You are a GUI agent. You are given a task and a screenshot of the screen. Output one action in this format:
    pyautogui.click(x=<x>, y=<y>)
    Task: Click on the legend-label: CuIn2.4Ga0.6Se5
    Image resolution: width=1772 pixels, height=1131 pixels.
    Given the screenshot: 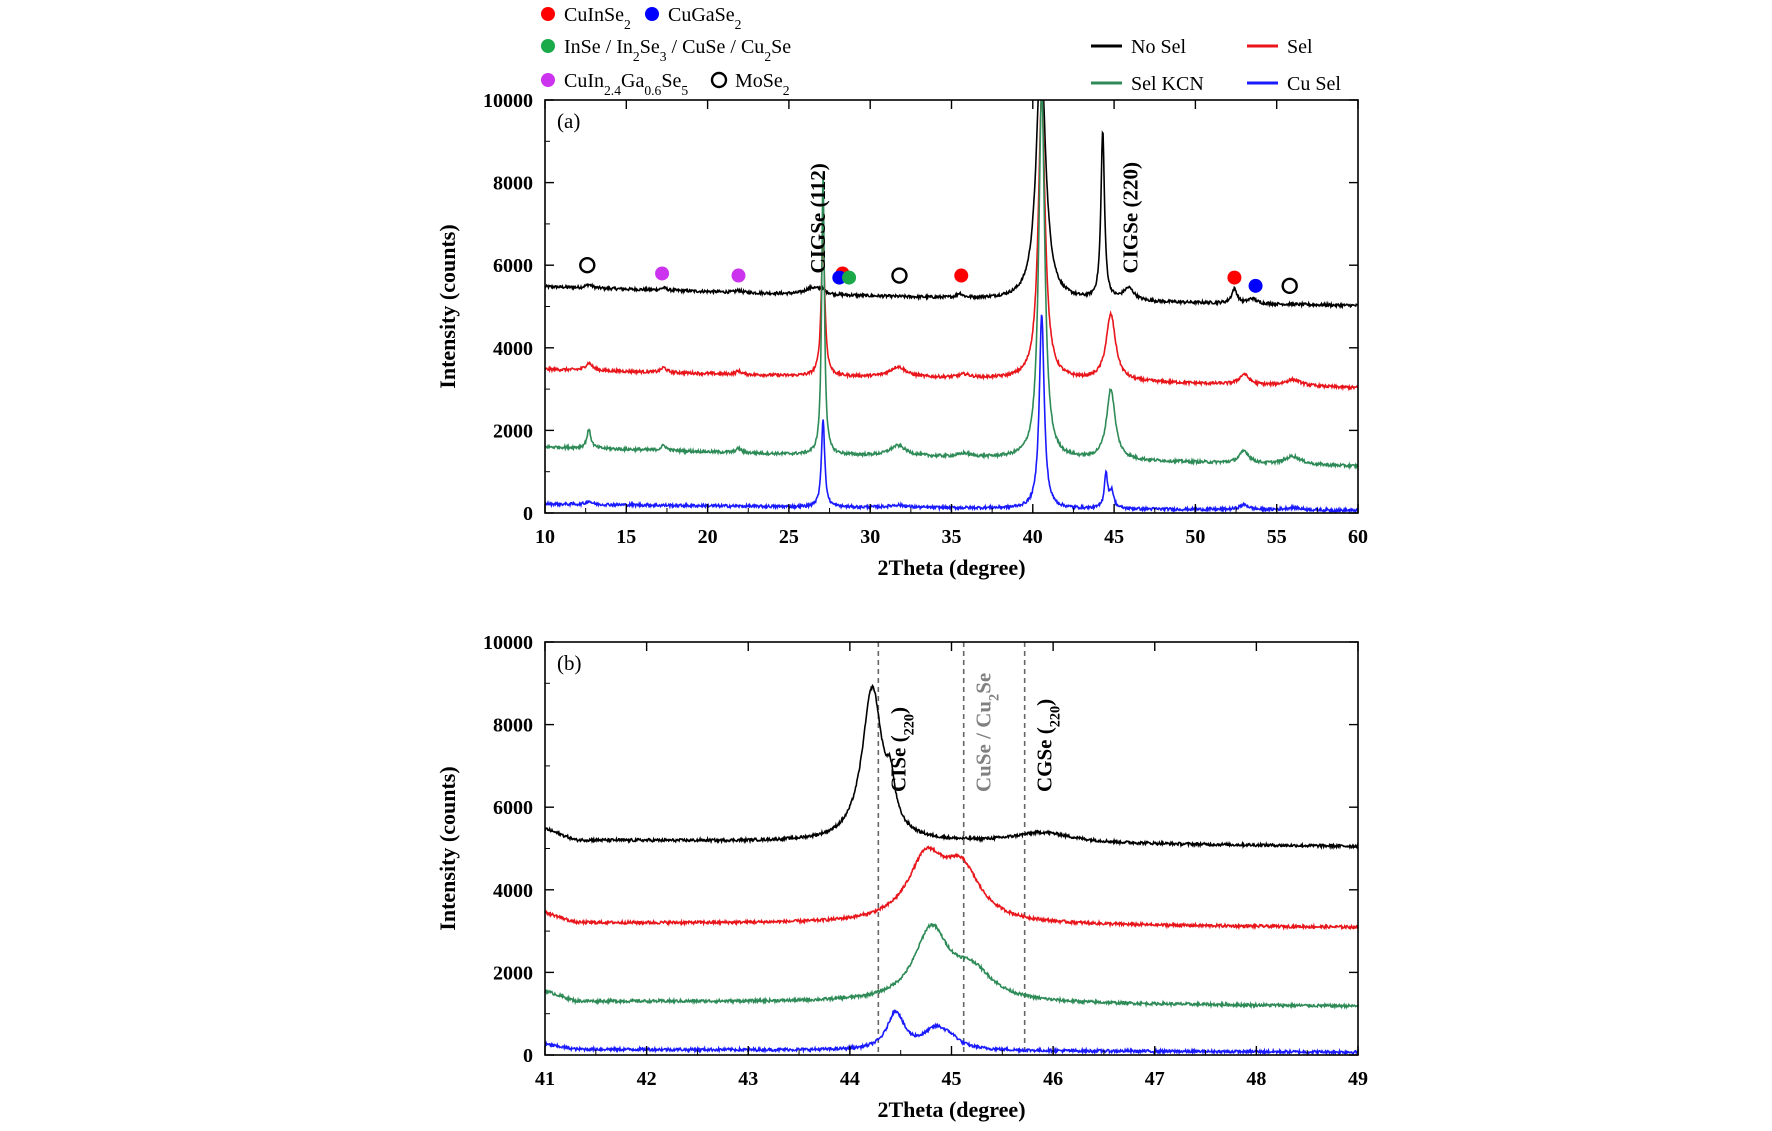 What is the action you would take?
    pyautogui.click(x=626, y=84)
    